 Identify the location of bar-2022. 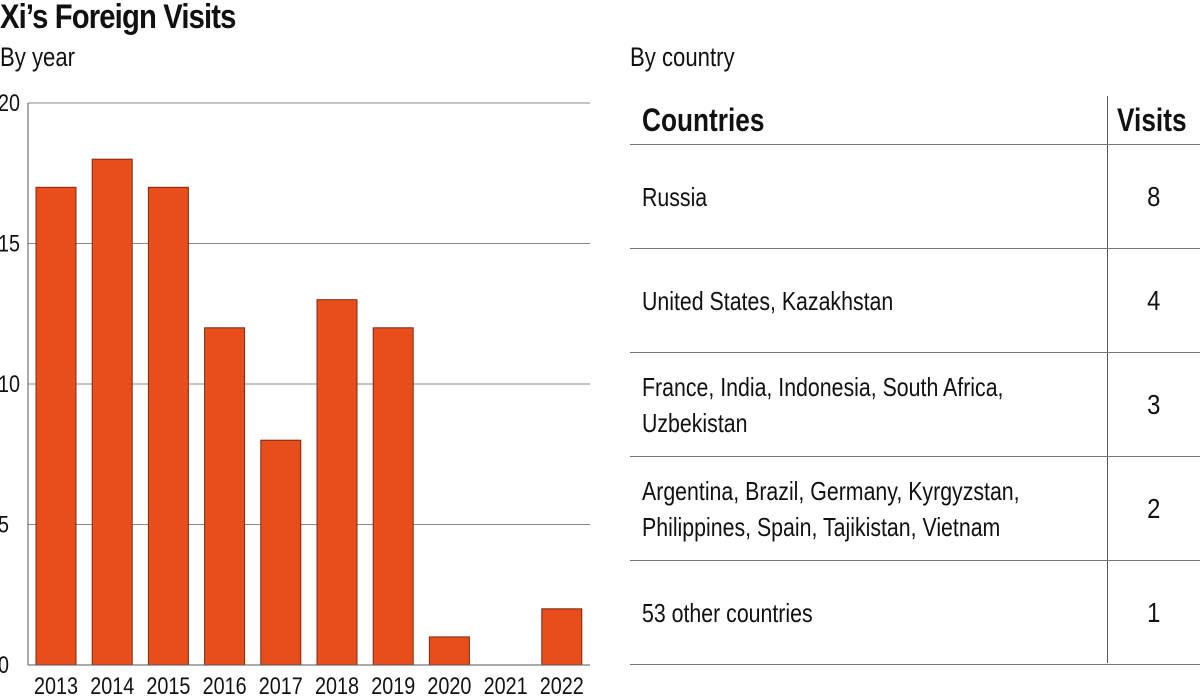
(562, 637).